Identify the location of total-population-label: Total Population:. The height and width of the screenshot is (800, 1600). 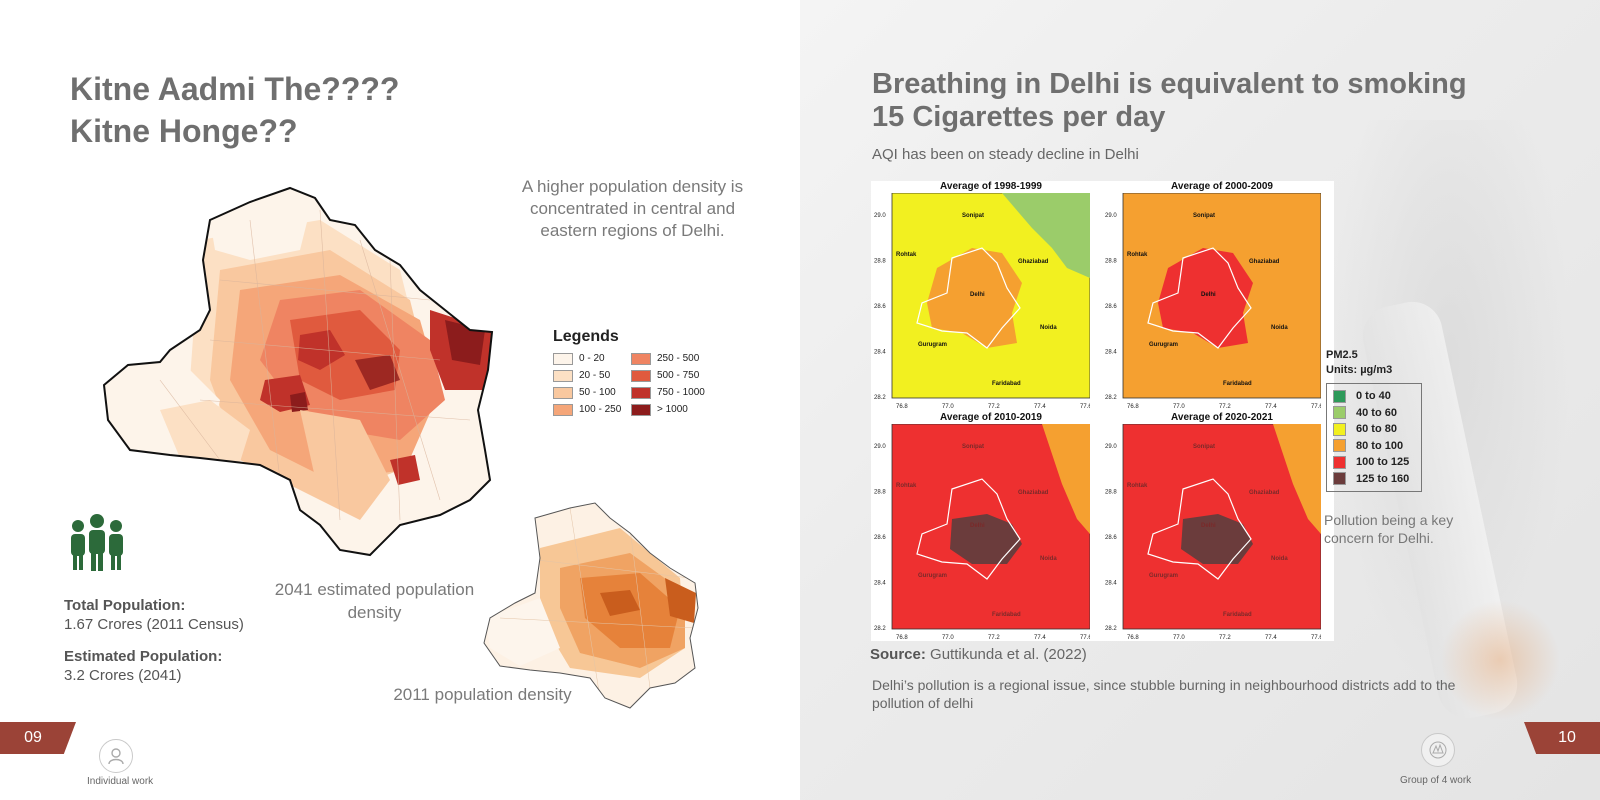
(125, 605).